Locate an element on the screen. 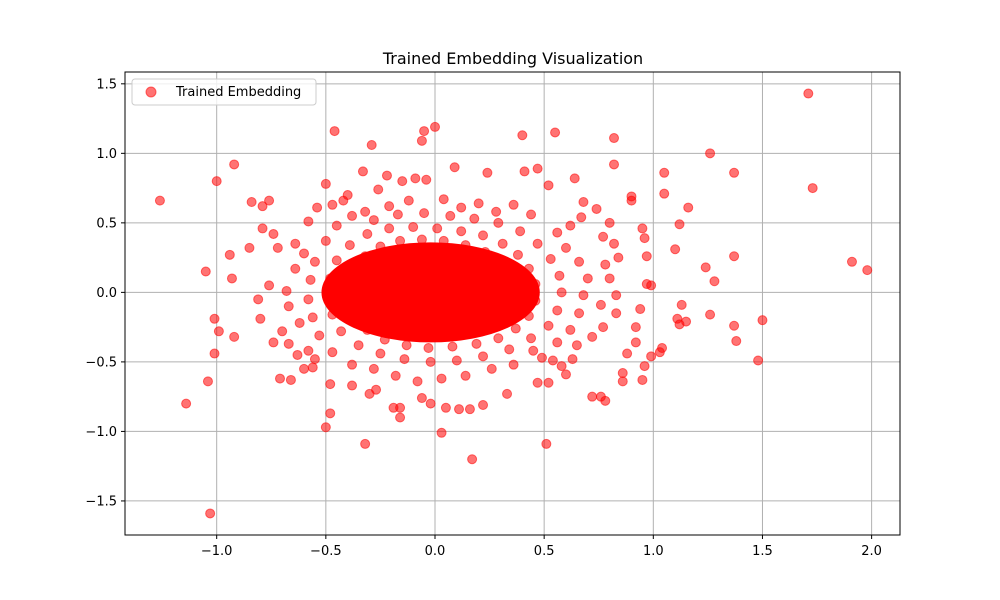 This screenshot has width=1000, height=600. legend-marker is located at coordinates (151, 92).